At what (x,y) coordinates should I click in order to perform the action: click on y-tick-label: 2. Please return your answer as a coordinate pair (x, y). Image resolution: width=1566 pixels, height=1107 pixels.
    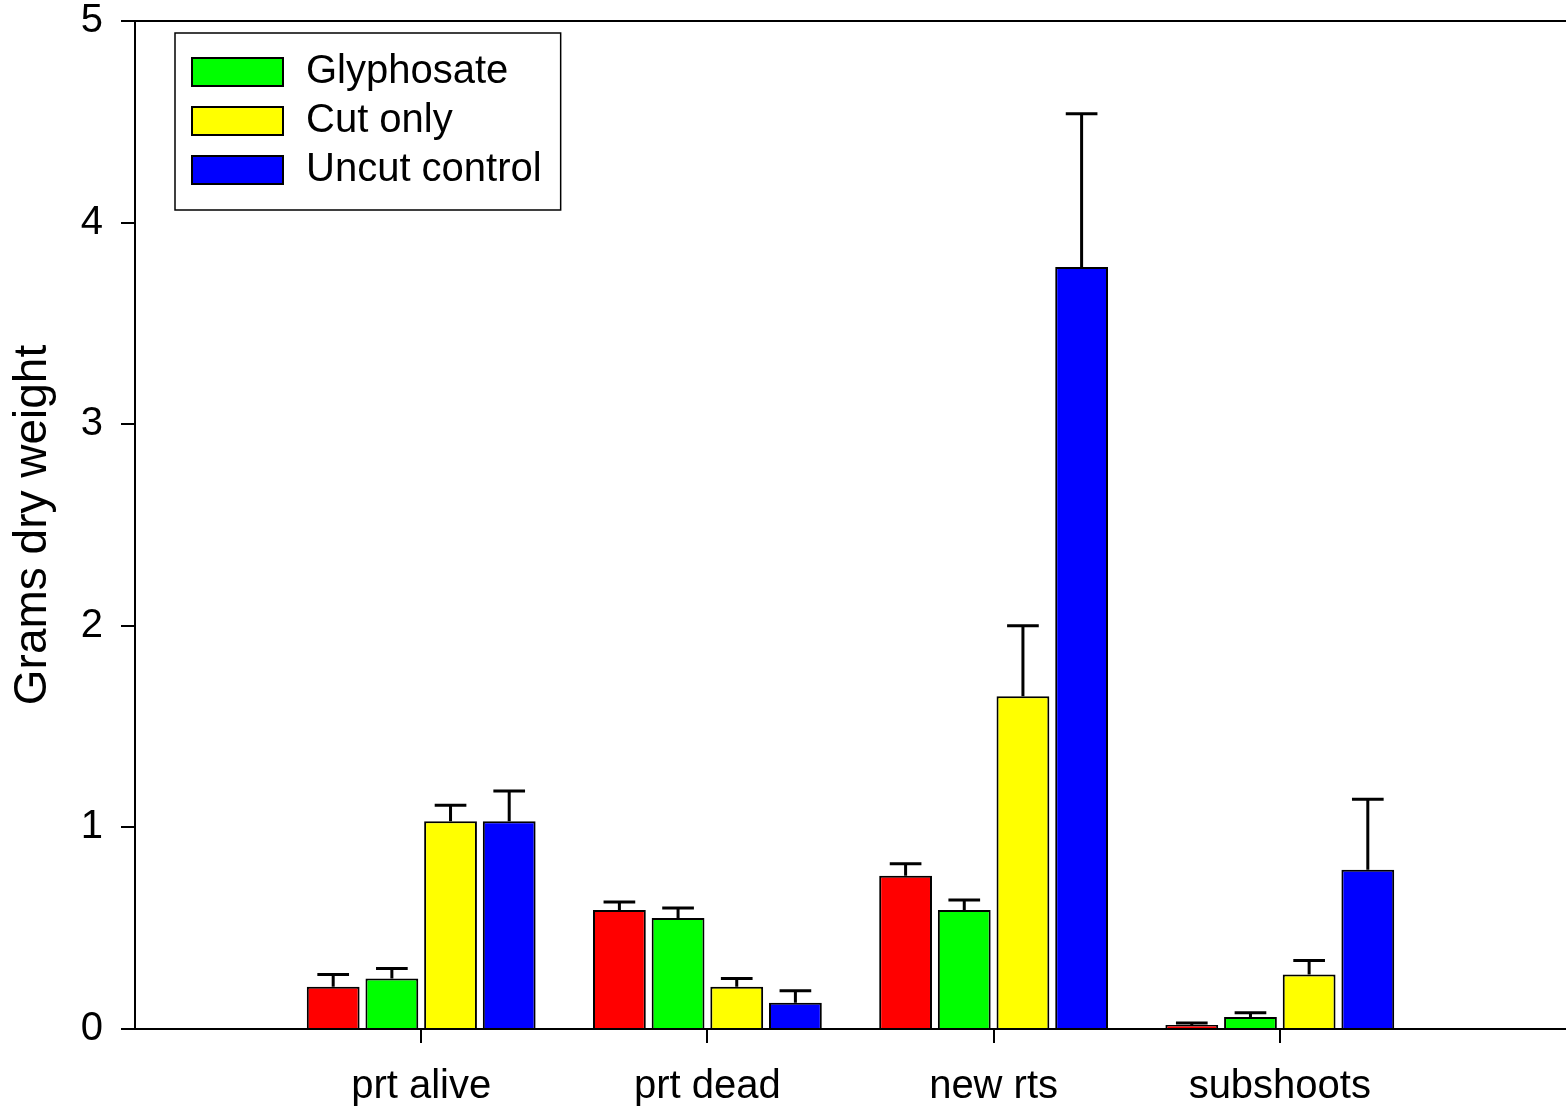
    Looking at the image, I should click on (91, 622).